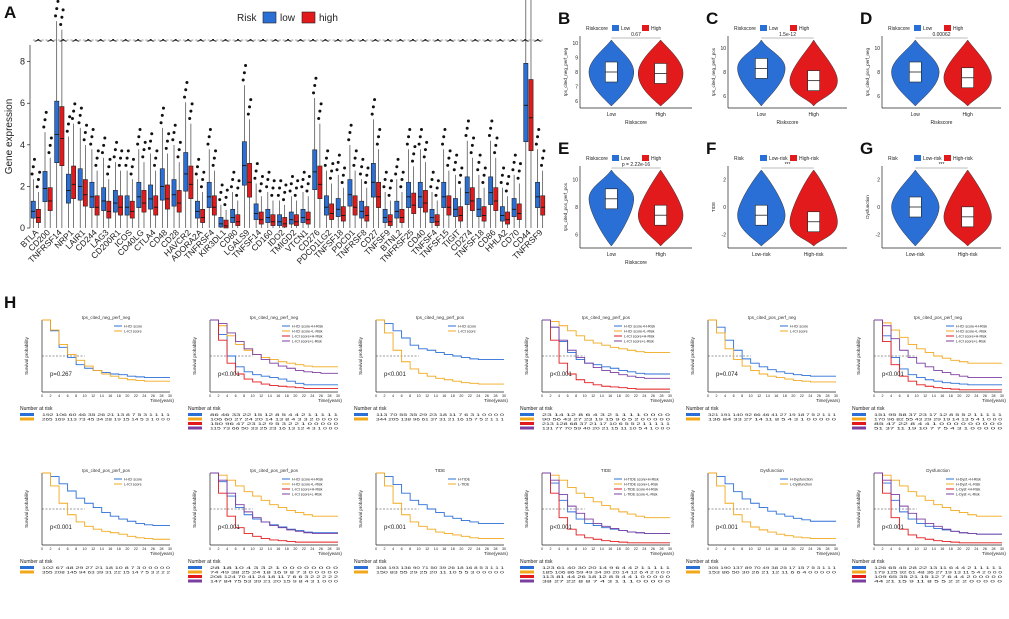  What do you see at coordinates (660, 115) in the screenshot?
I see `x-tick-label: High` at bounding box center [660, 115].